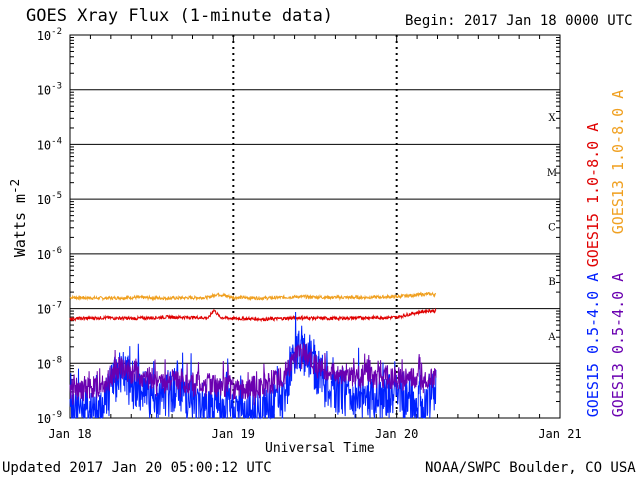  What do you see at coordinates (137, 468) in the screenshot?
I see `updated-timestamp: Updated 2017 Jan 20 05:00:12 UTC` at bounding box center [137, 468].